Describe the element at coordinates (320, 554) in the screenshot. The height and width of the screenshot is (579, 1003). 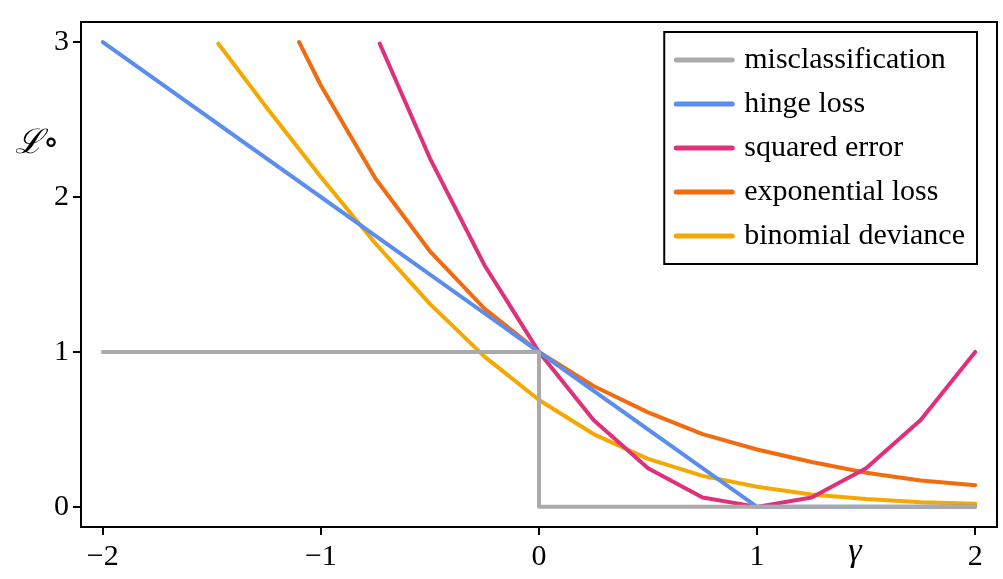
I see `x-tick-label: −1` at that location.